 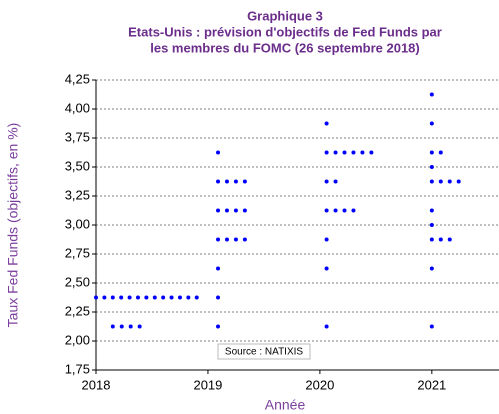 I want to click on x-axis-label: Année, so click(x=285, y=405).